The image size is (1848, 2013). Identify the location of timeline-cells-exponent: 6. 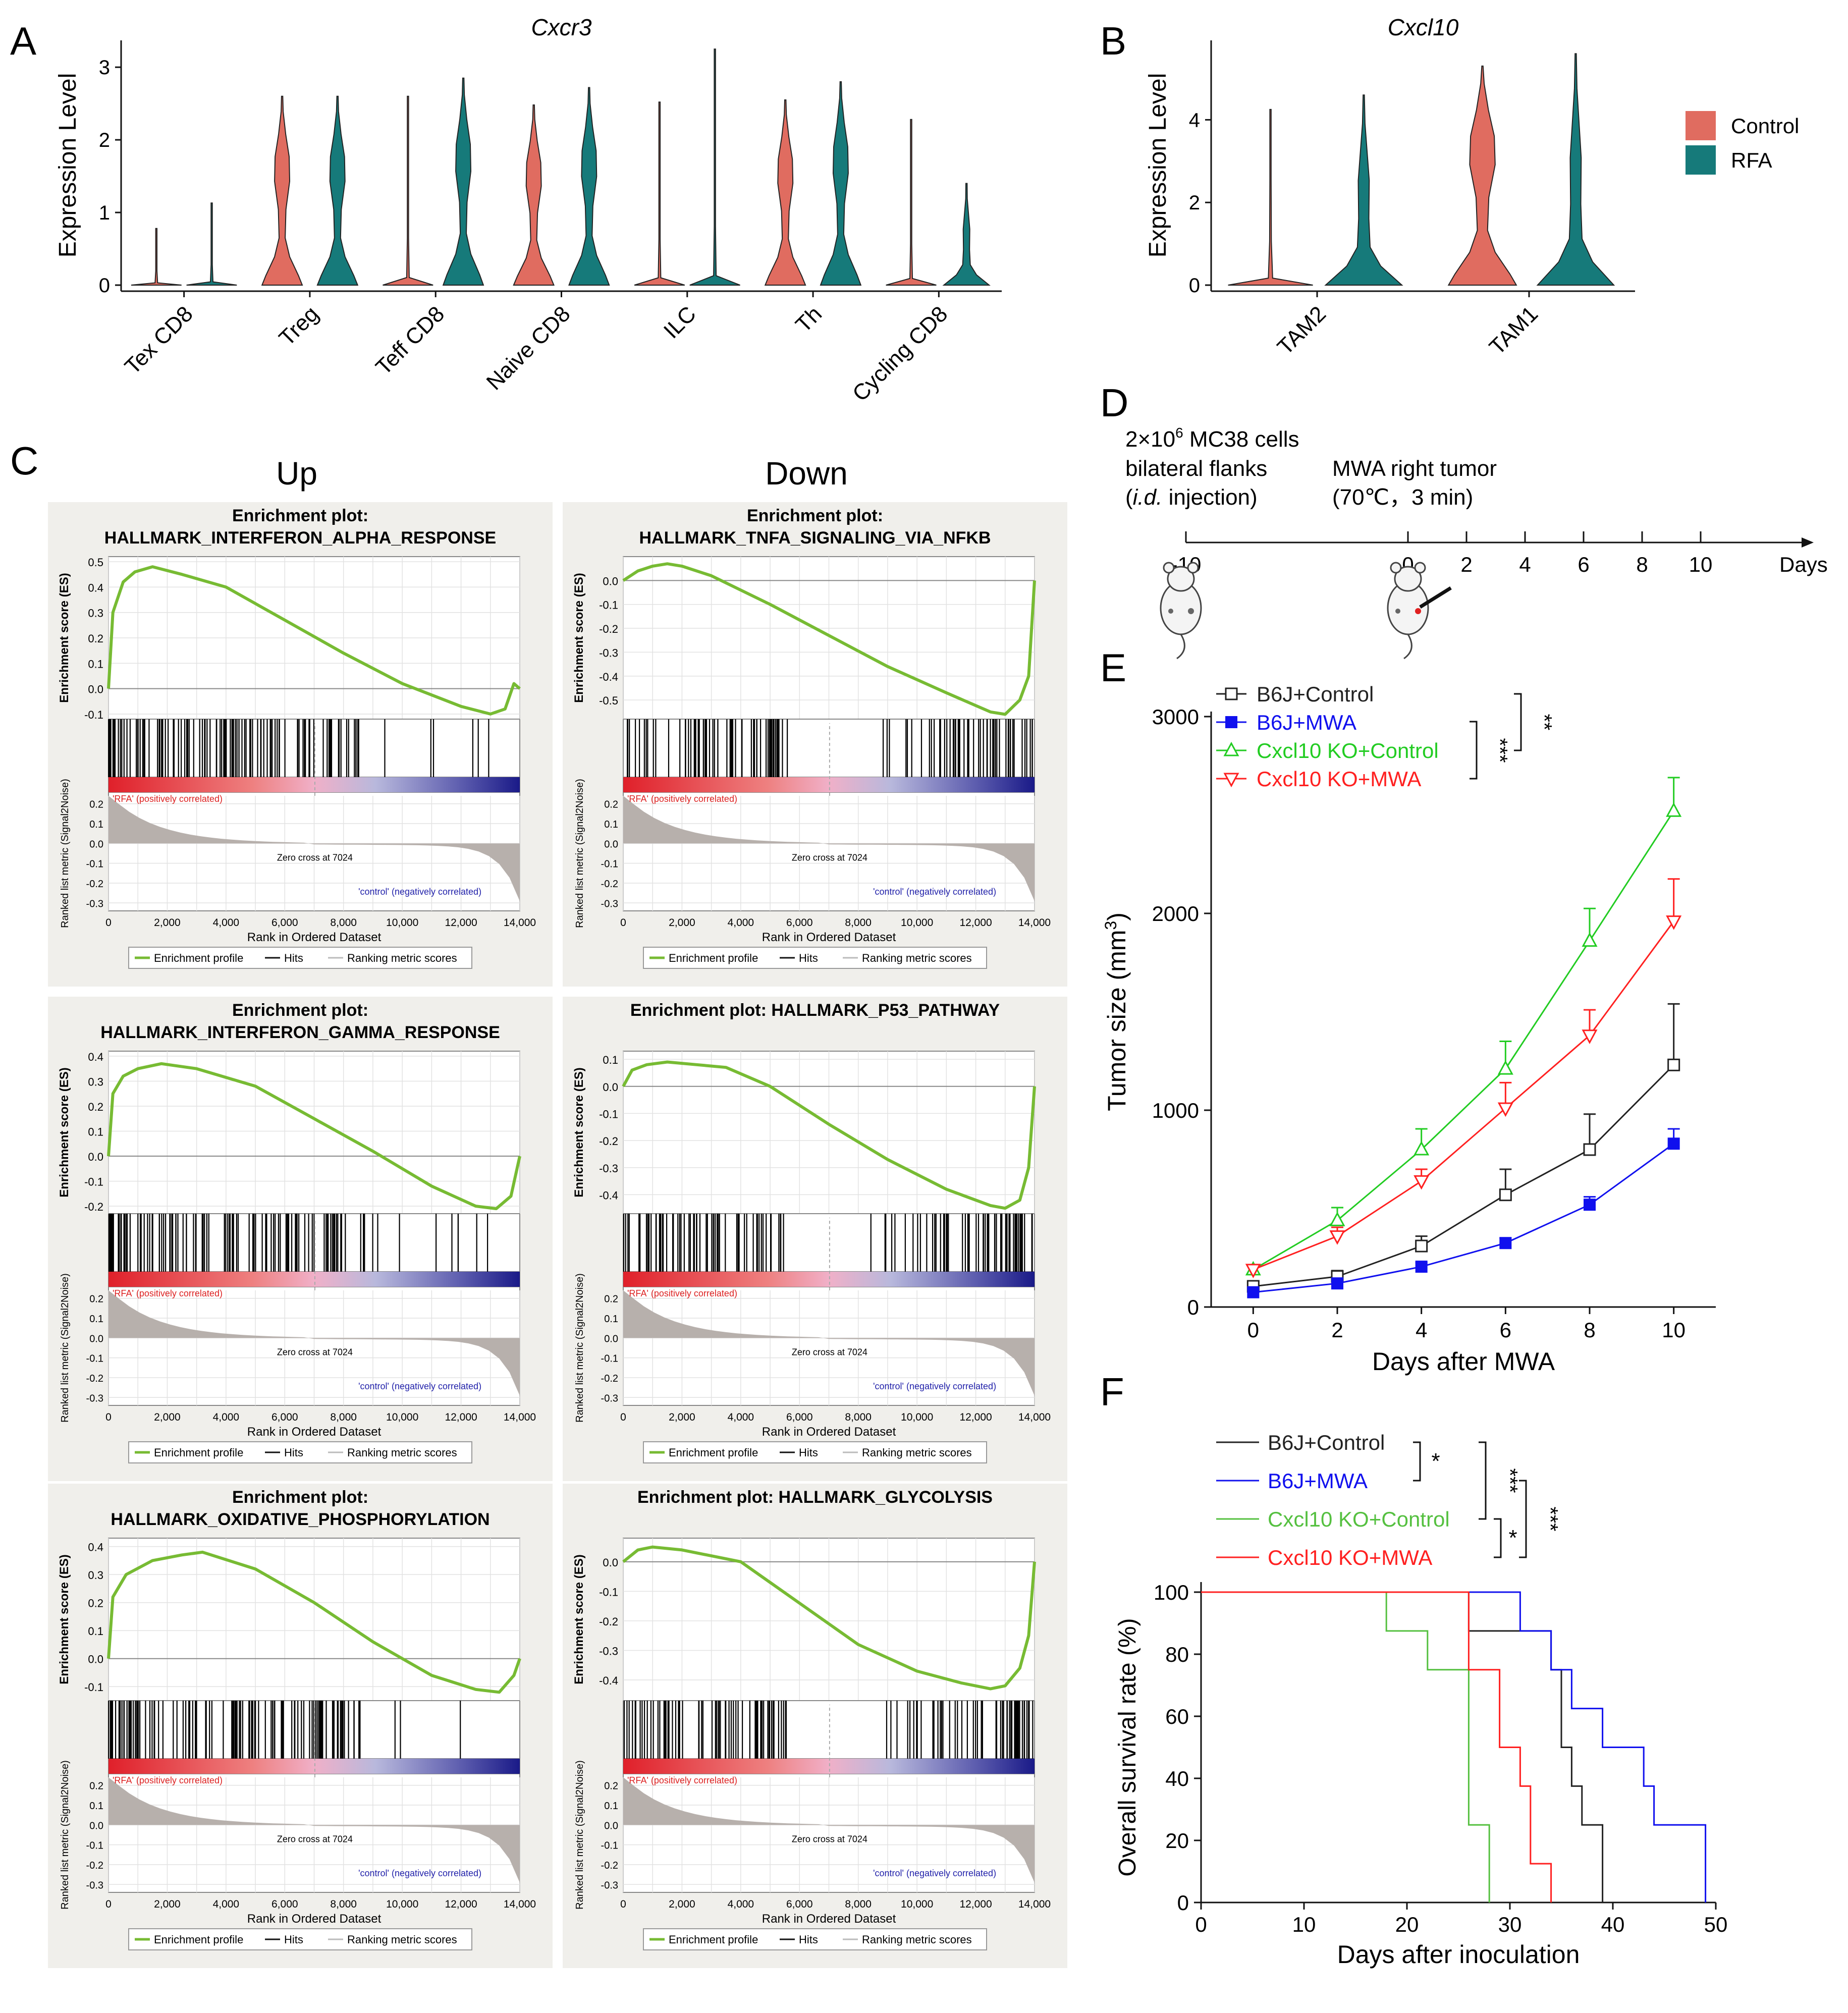
(1179, 433).